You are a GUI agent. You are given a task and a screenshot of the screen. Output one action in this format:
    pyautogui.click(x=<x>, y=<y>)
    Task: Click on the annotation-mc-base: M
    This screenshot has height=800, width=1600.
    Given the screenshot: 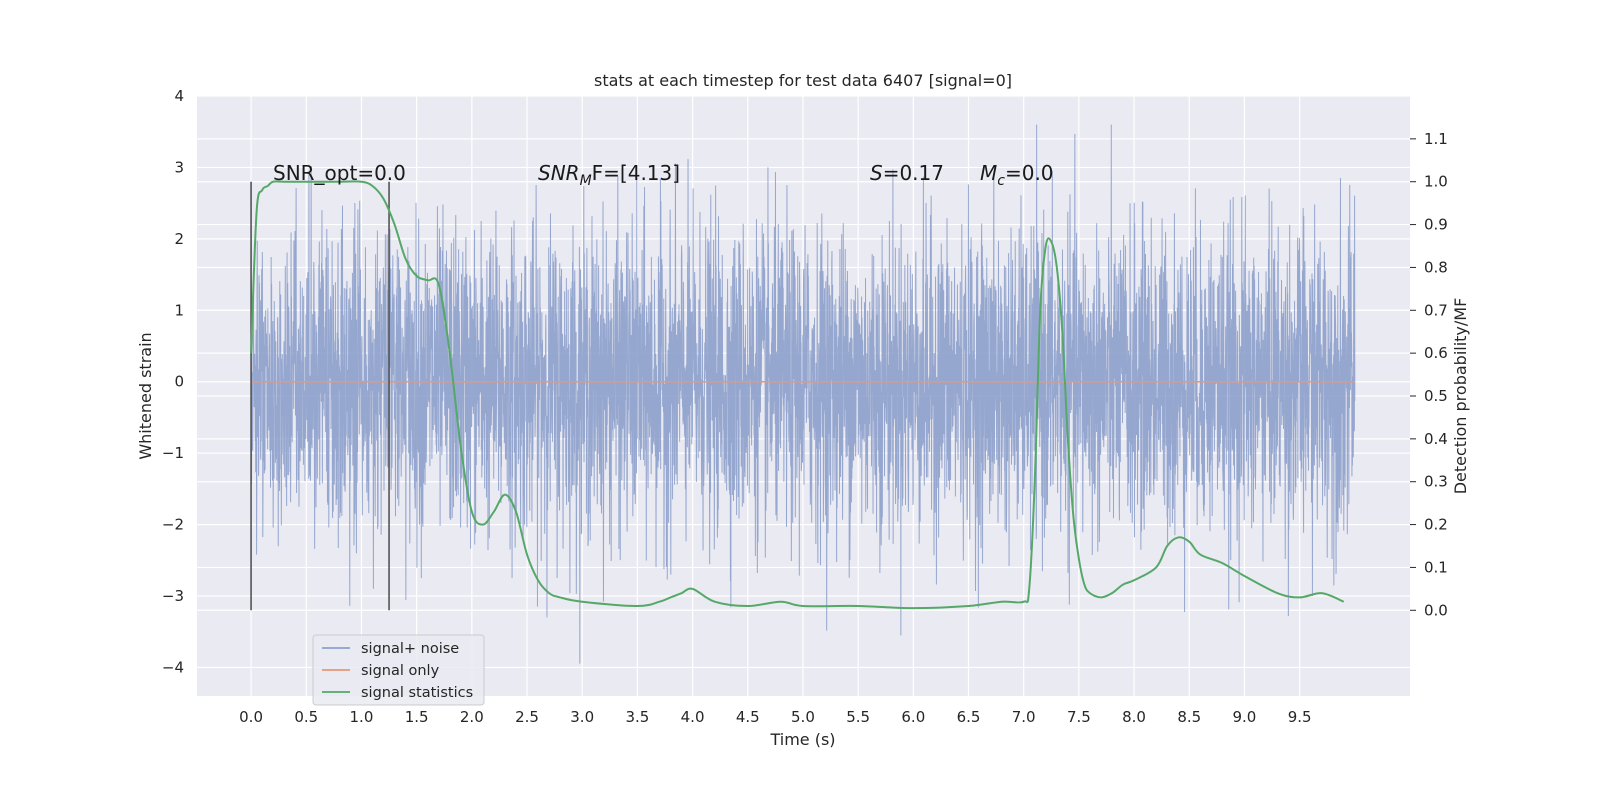 What is the action you would take?
    pyautogui.click(x=988, y=173)
    